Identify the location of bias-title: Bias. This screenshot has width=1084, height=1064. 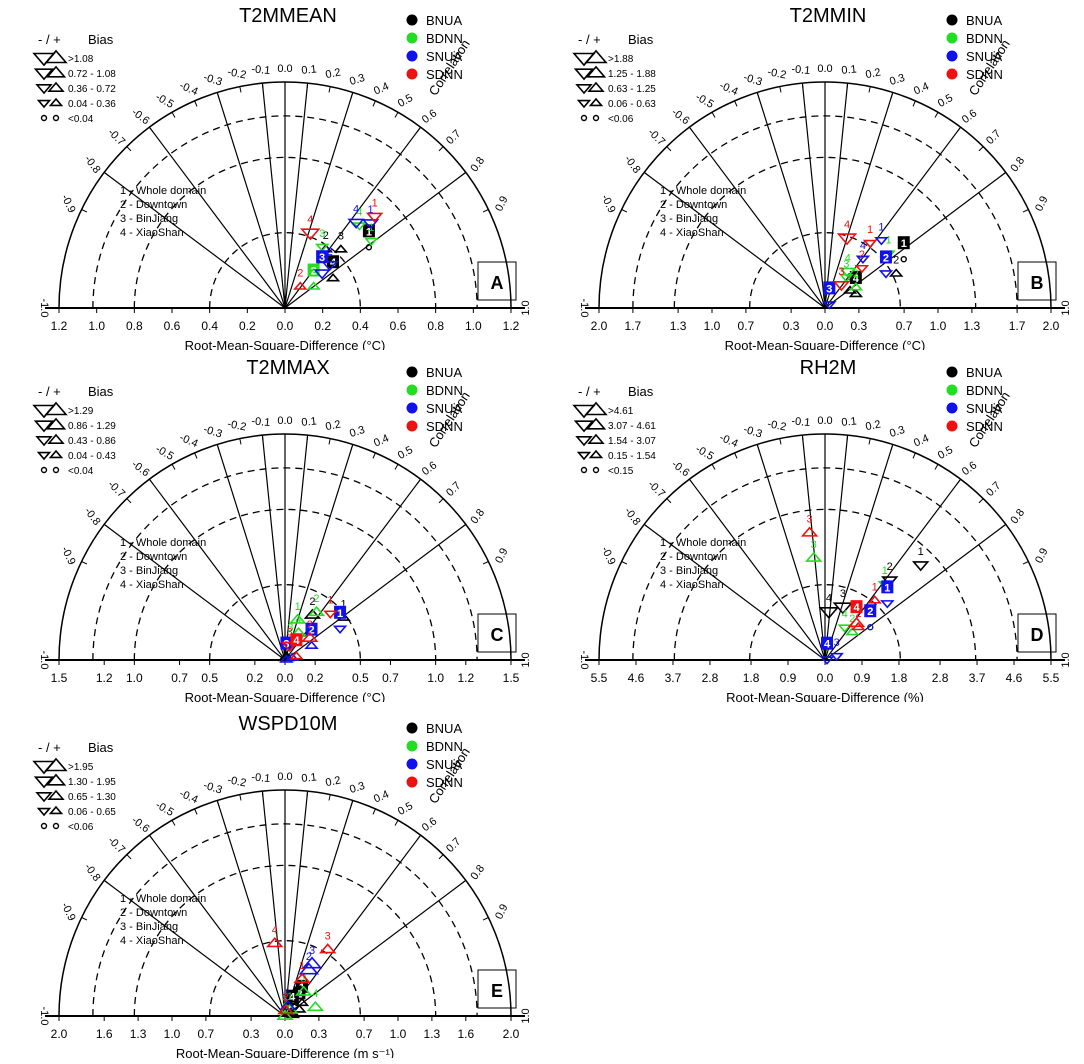
(101, 39).